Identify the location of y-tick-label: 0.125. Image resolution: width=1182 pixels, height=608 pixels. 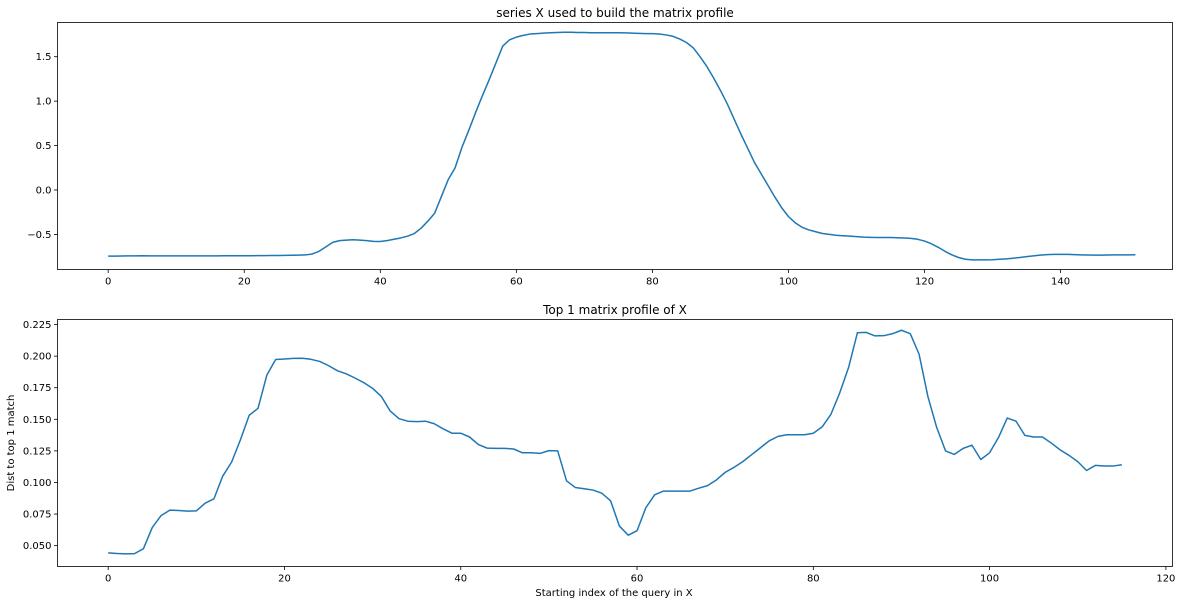
(37, 451).